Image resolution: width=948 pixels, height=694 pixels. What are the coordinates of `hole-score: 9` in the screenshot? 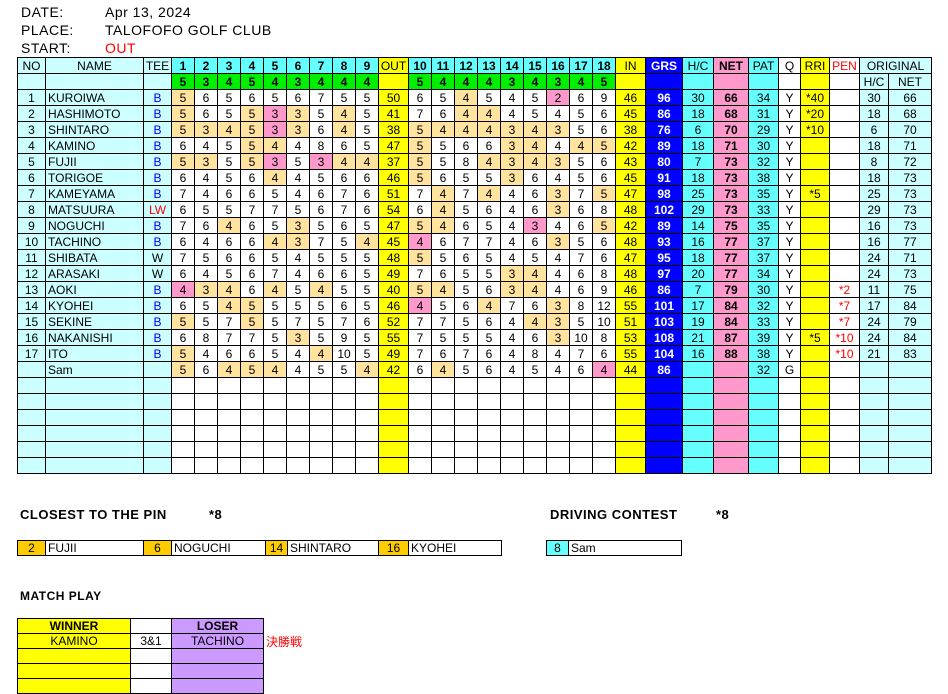 It's located at (604, 97).